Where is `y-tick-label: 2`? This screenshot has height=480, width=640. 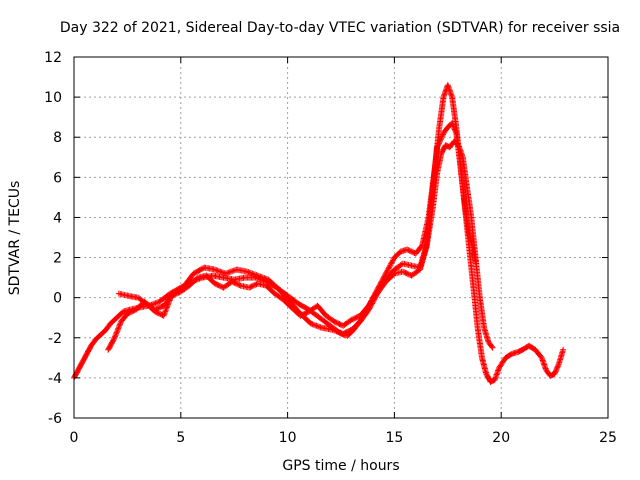
y-tick-label: 2 is located at coordinates (57, 259).